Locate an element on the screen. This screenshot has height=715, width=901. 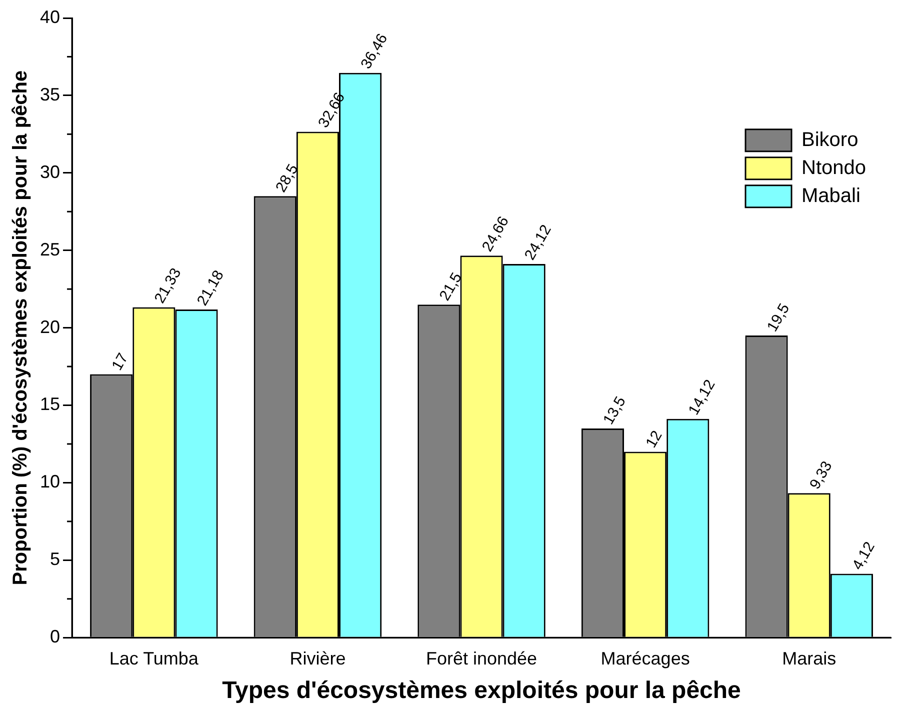
y-tick-label: 35 is located at coordinates (50, 94).